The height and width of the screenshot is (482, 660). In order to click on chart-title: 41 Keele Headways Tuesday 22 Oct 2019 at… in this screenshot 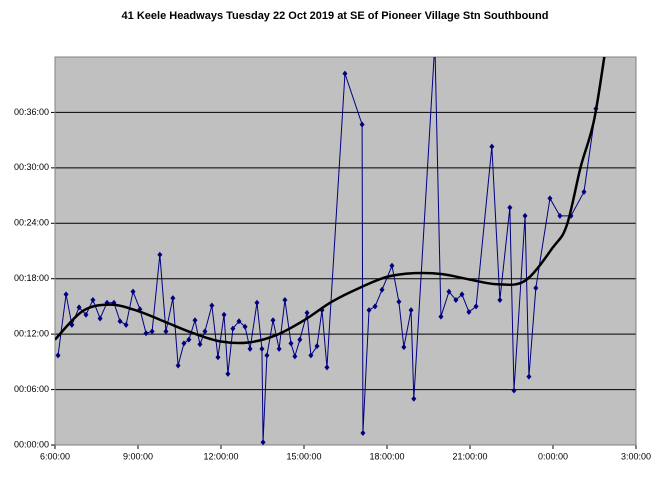, I will do `click(335, 16)`.